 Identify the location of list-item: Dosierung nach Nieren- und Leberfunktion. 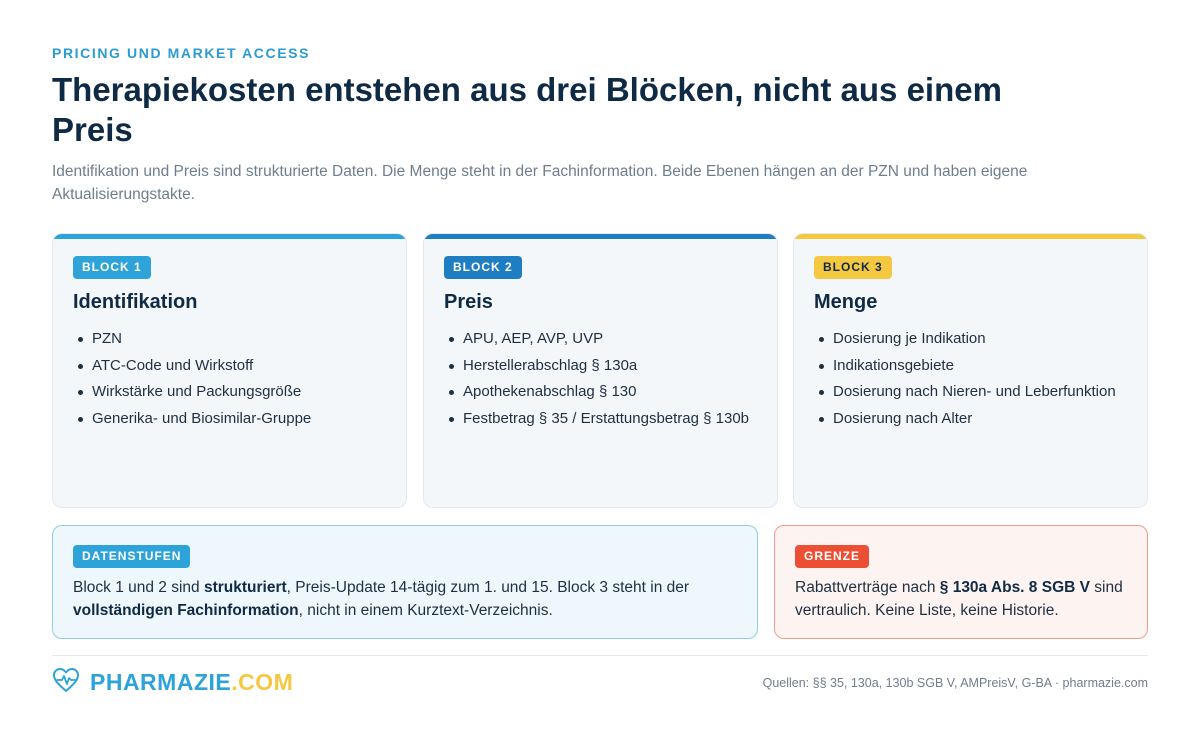
(965, 392).